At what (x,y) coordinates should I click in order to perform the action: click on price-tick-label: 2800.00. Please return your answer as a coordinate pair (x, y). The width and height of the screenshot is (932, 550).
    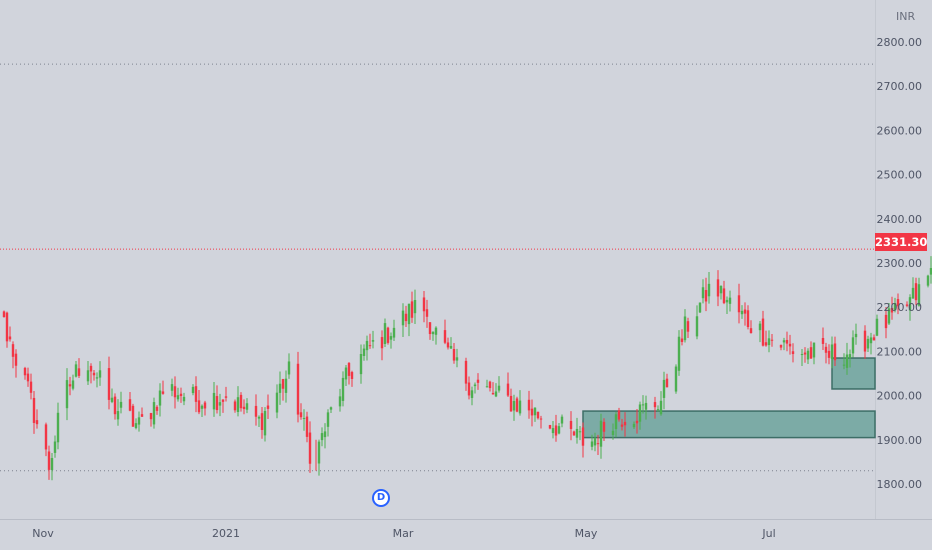
    Looking at the image, I should click on (900, 42).